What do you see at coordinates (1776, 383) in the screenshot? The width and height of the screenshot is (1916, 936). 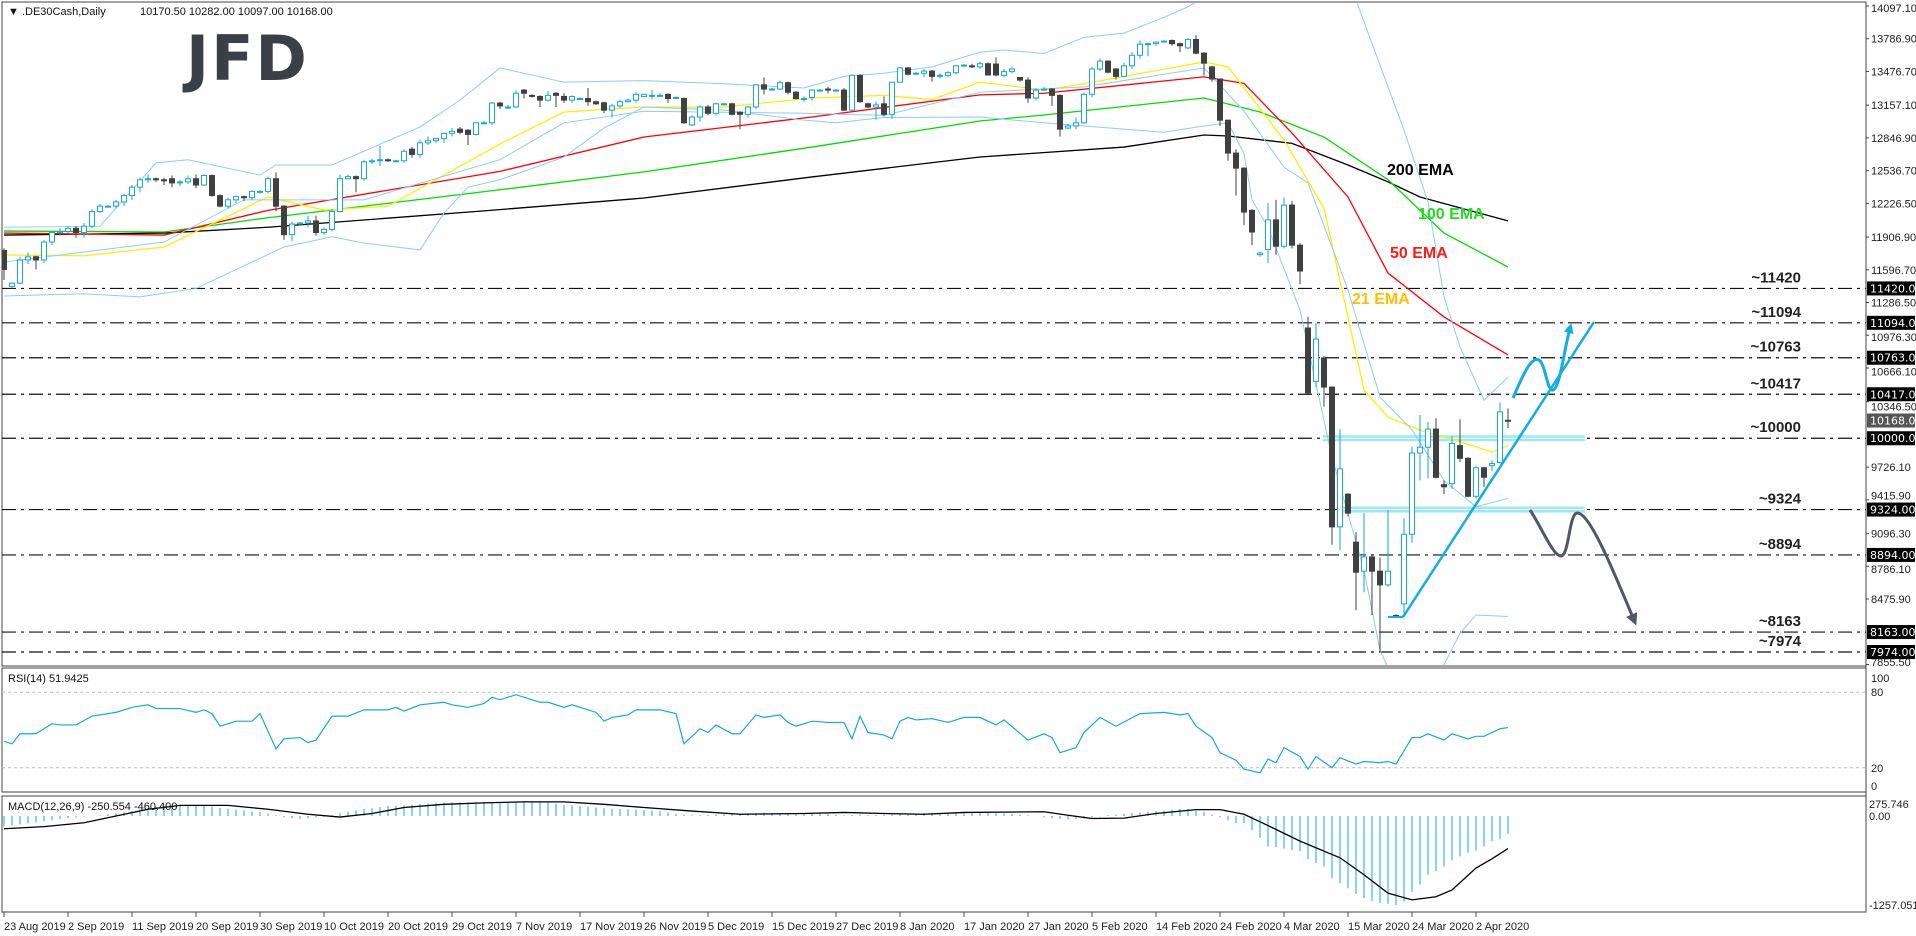 I see `level-label: ~10417` at bounding box center [1776, 383].